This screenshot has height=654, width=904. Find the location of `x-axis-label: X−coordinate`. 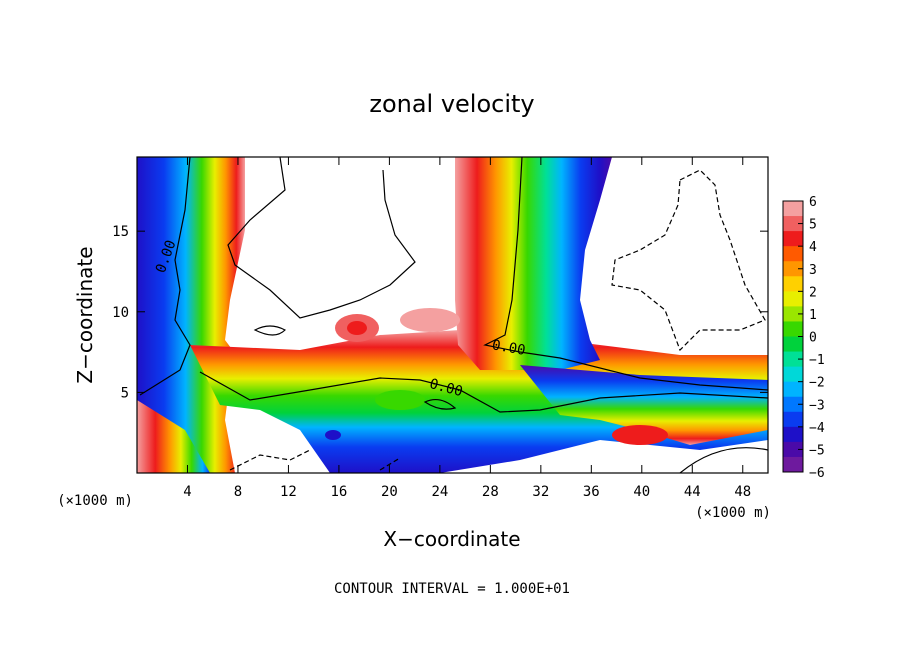

x-axis-label: X−coordinate is located at coordinates (451, 539).